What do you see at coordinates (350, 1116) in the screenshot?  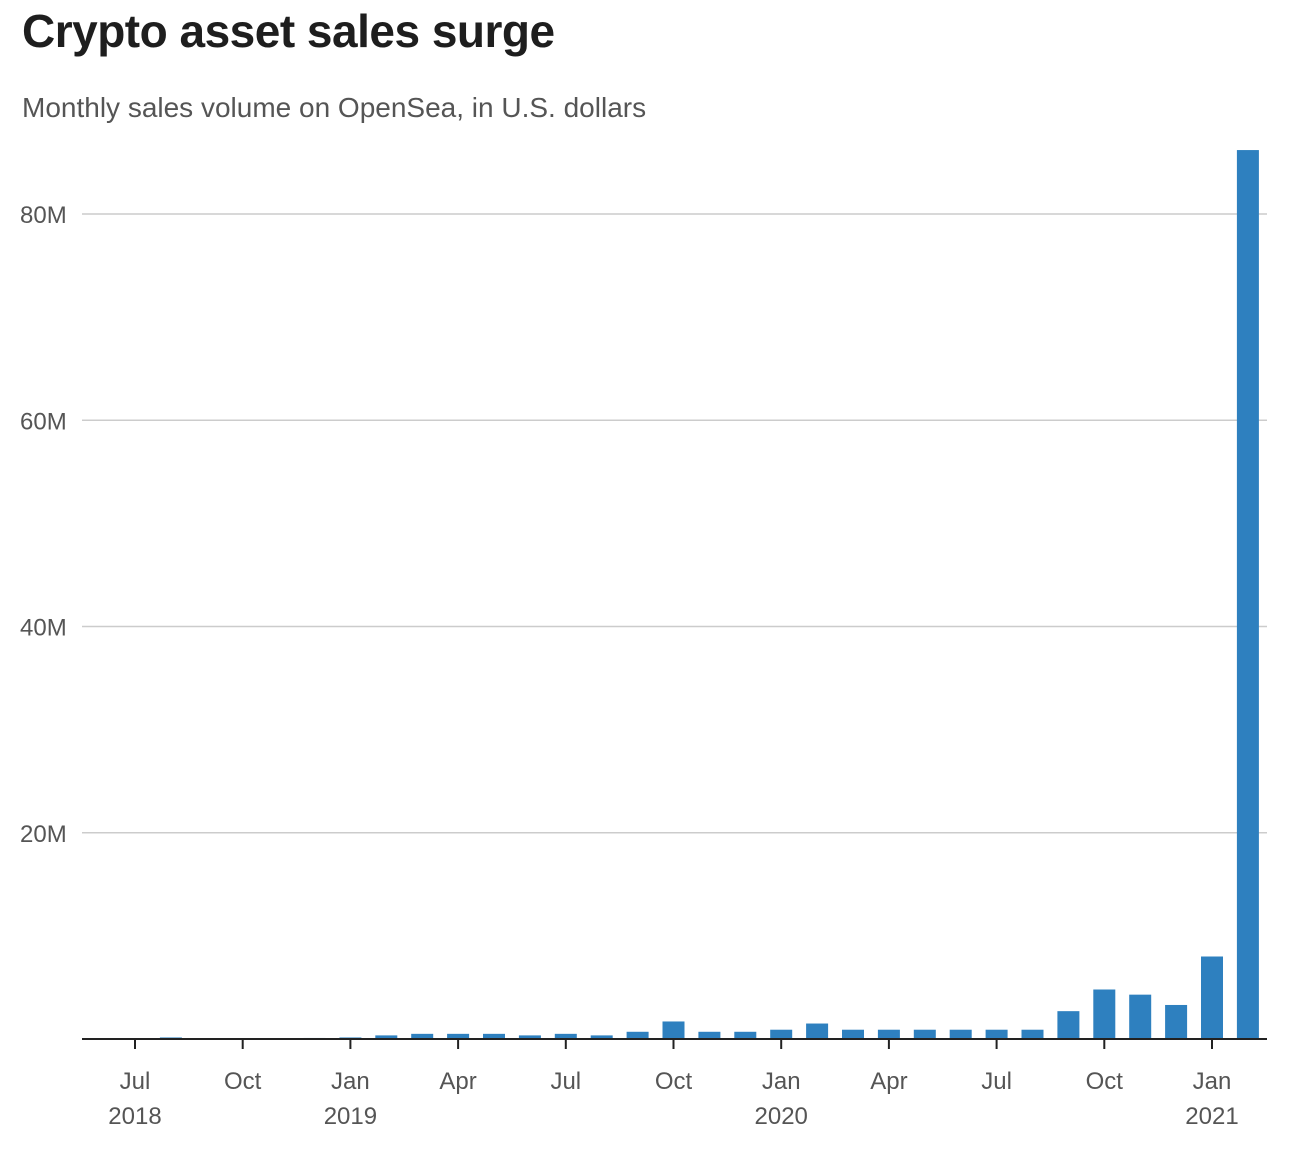 I see `x-year-label: 2019` at bounding box center [350, 1116].